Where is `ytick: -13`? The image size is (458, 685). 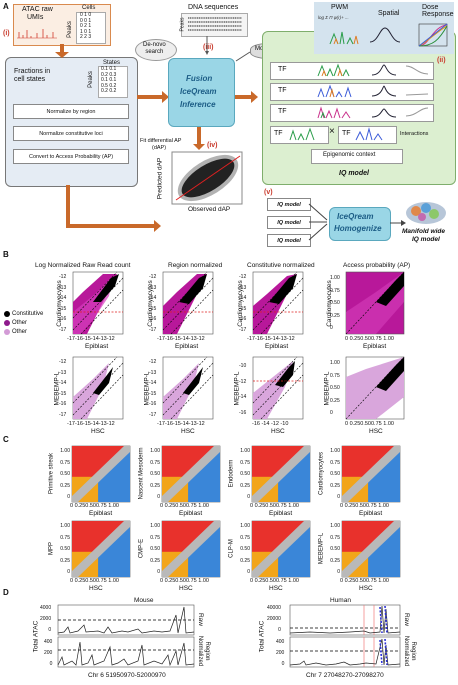 ytick: -13 is located at coordinates (153, 372).